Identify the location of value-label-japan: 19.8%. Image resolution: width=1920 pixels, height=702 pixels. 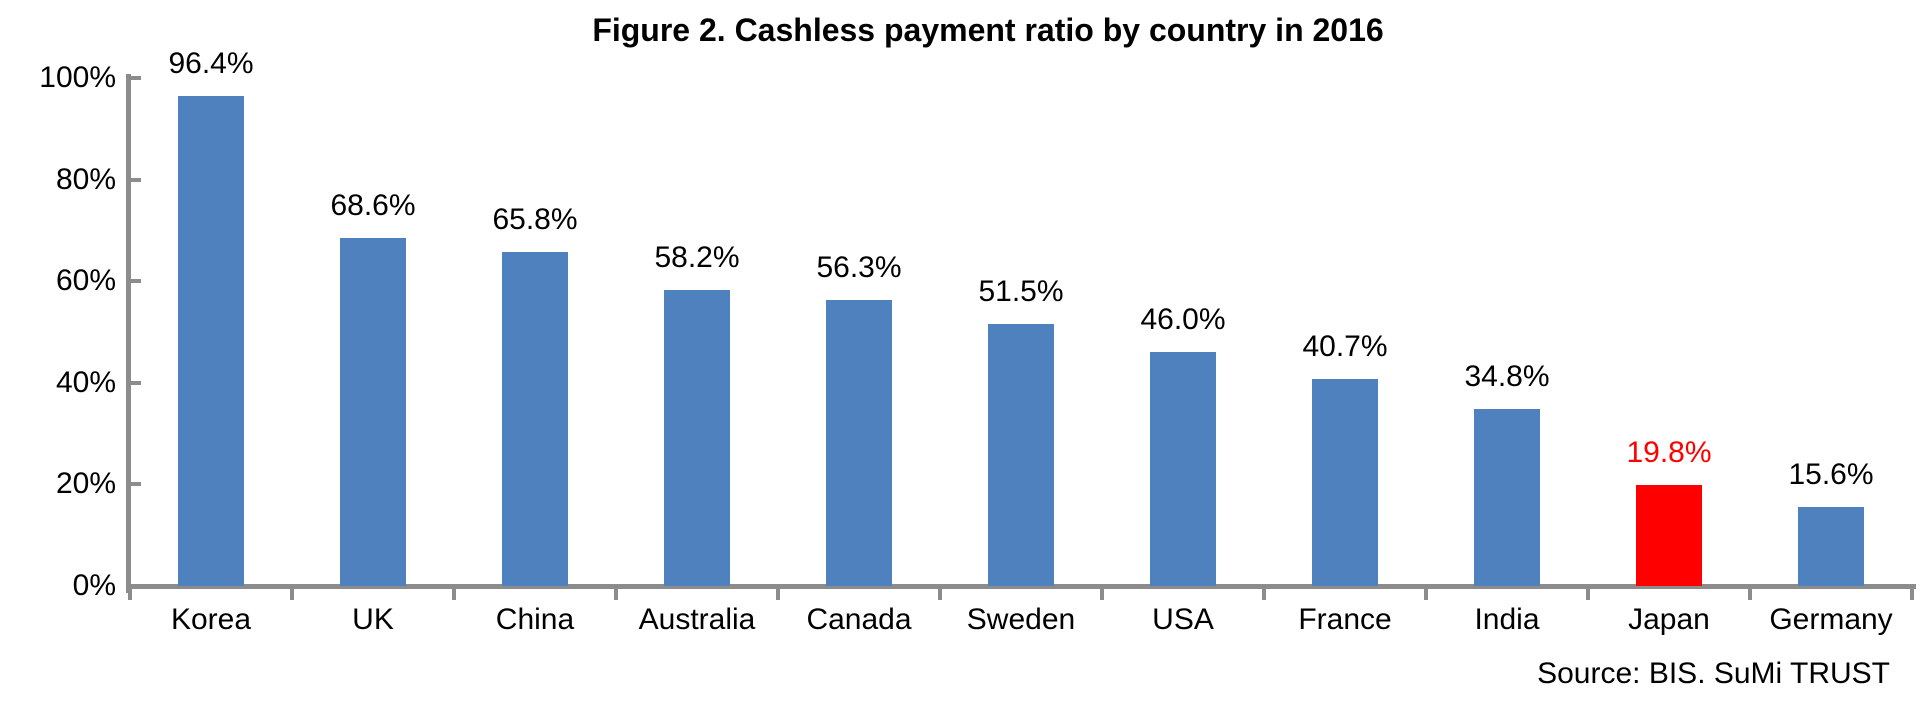
(1669, 452).